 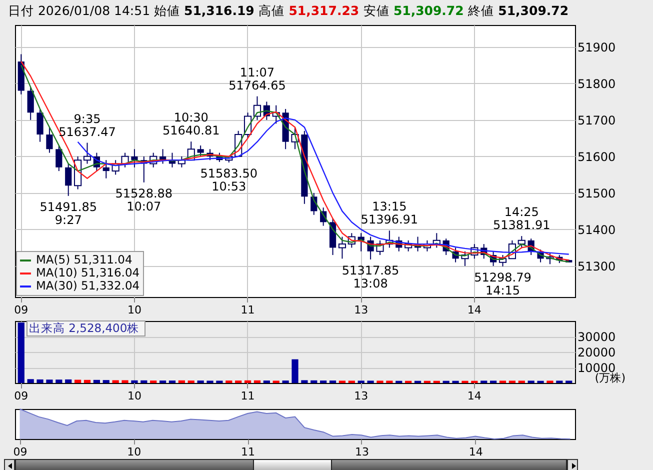 What do you see at coordinates (144, 206) in the screenshot?
I see `annotation: 10:07` at bounding box center [144, 206].